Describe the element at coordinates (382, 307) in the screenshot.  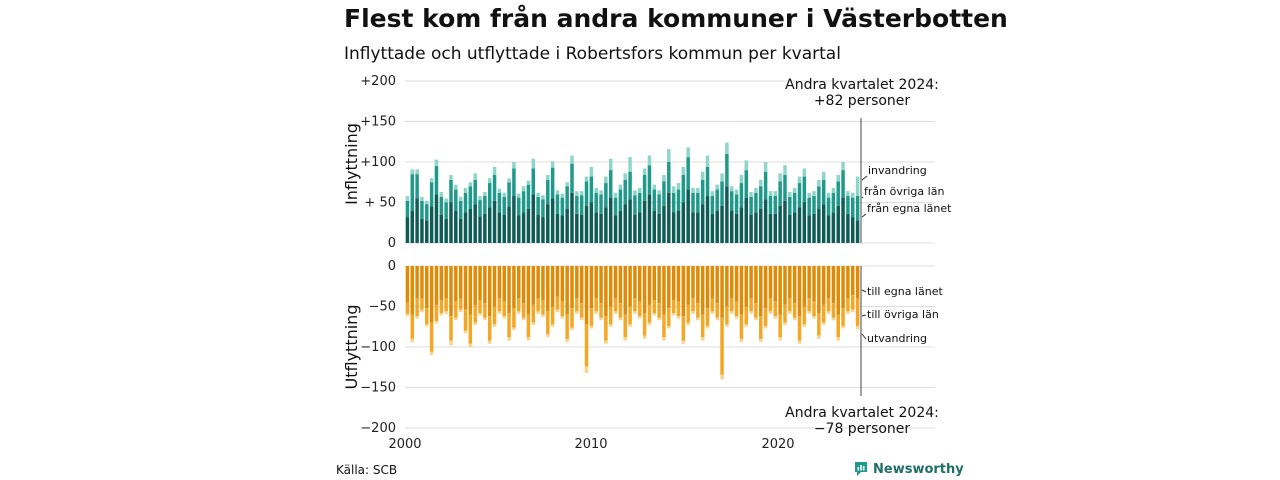
I see `y-tick-label: −50` at that location.